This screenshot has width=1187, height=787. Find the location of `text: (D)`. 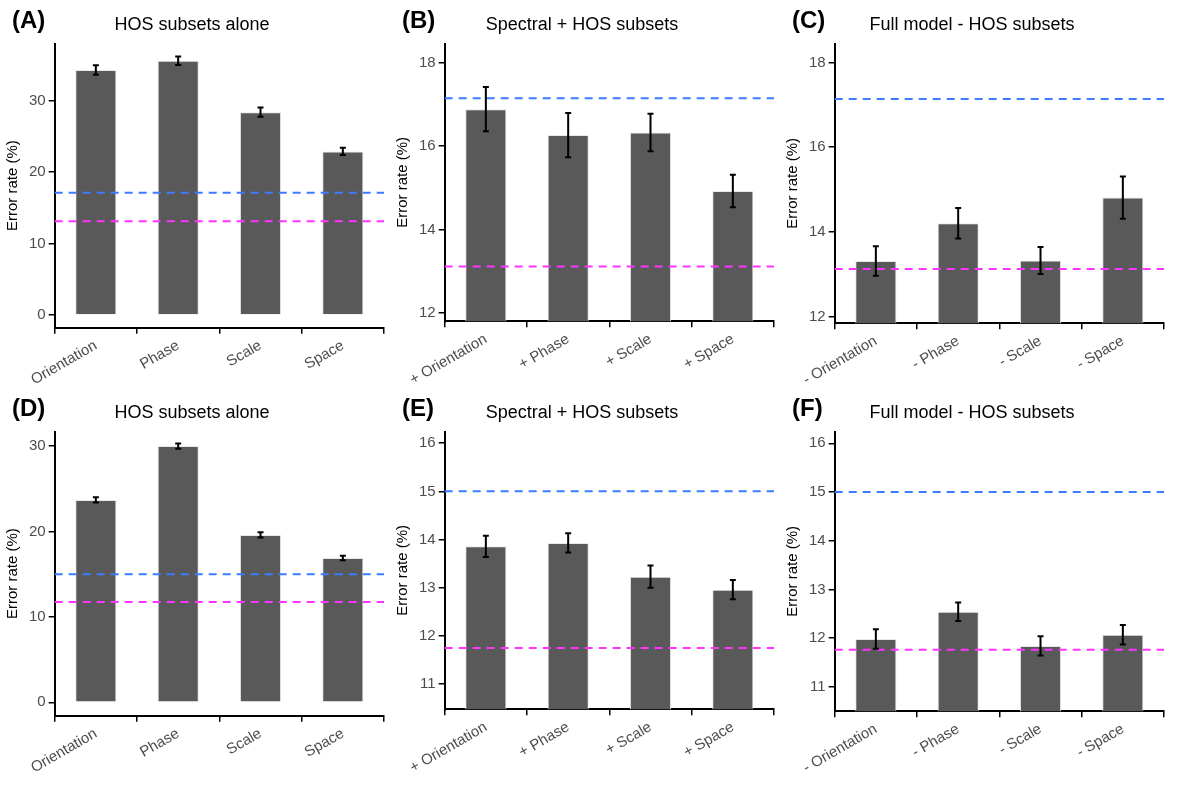

text: (D) is located at coordinates (29, 408).